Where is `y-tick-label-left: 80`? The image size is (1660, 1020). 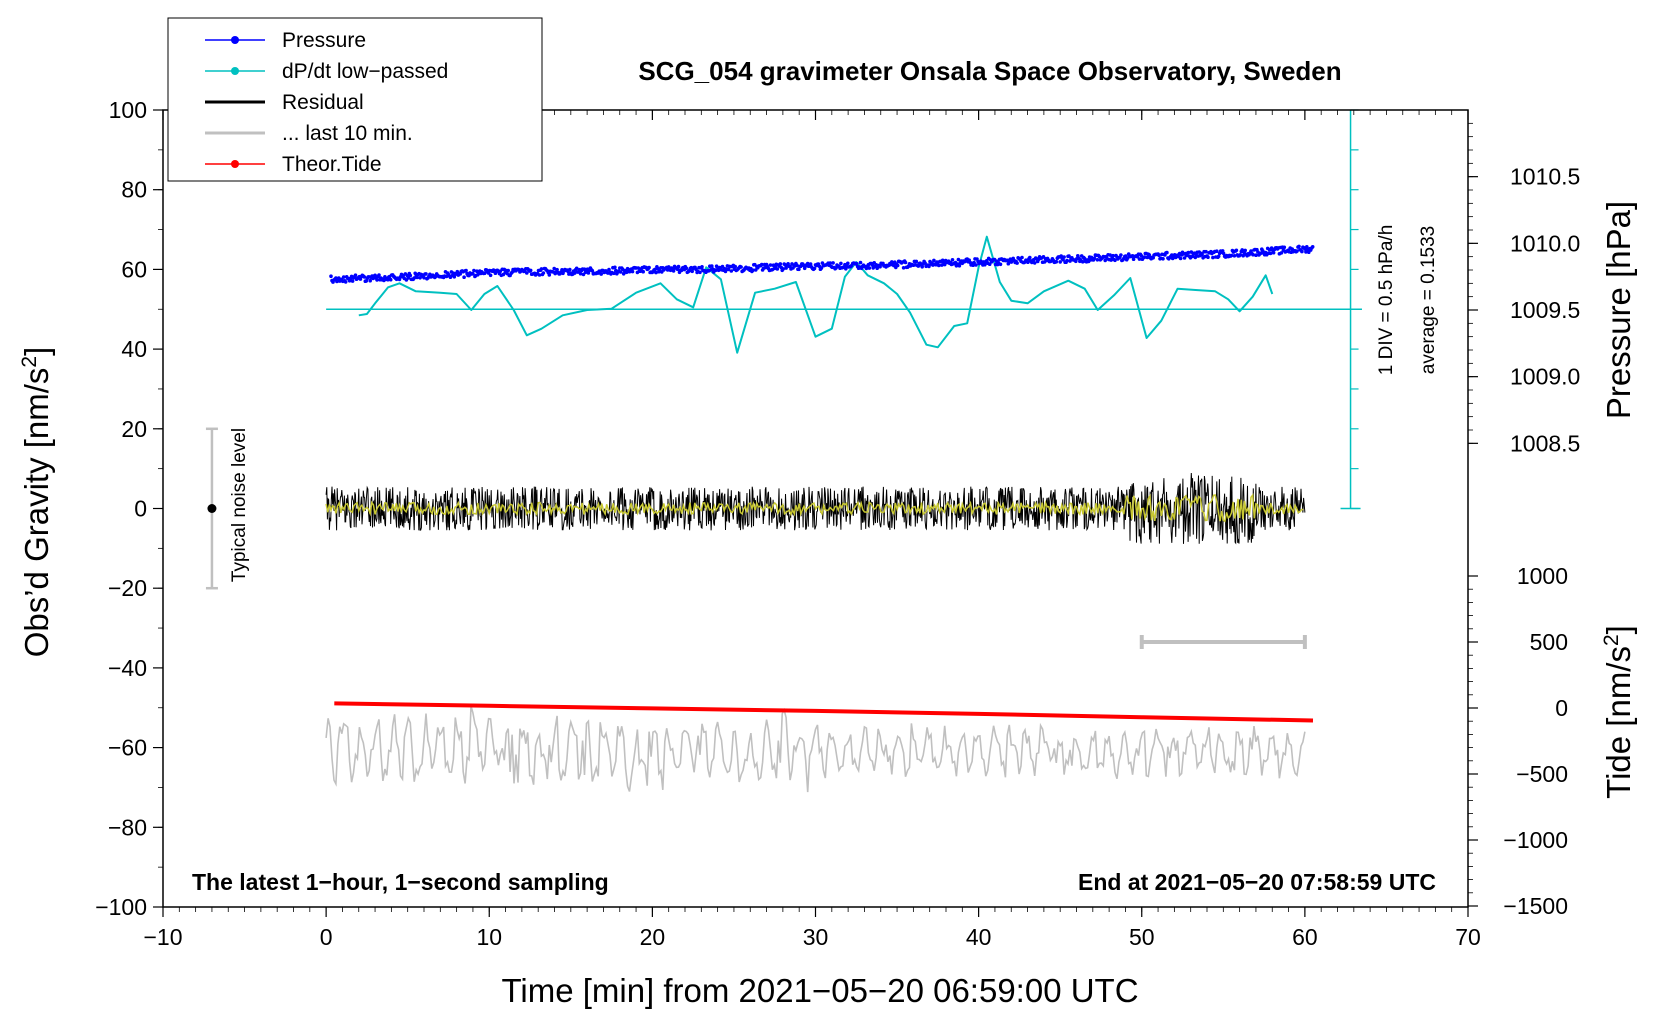
y-tick-label-left: 80 is located at coordinates (134, 190).